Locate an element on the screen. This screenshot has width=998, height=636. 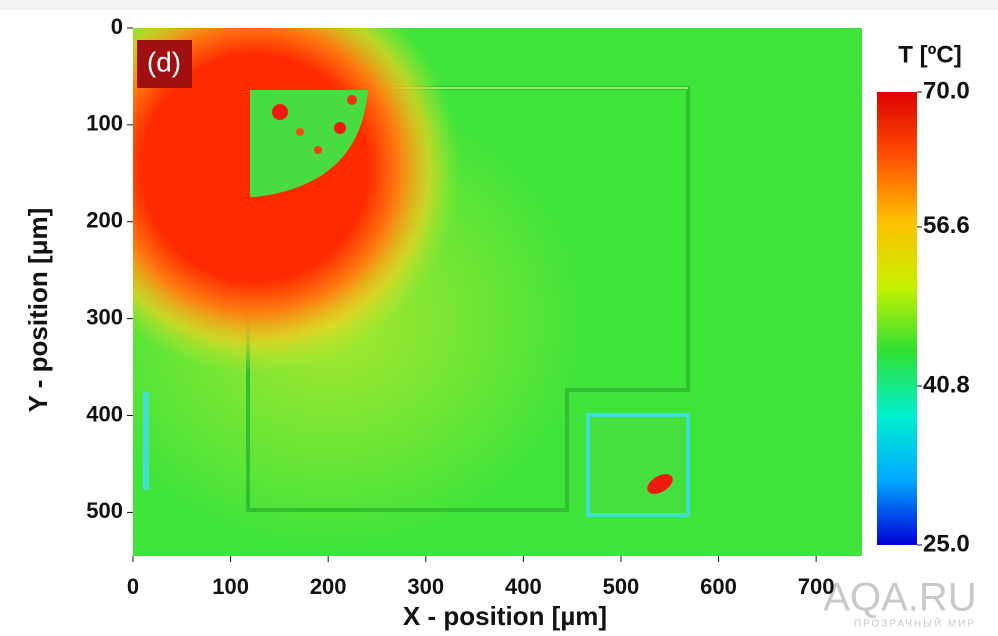
x-tick-label: 100 is located at coordinates (230, 586).